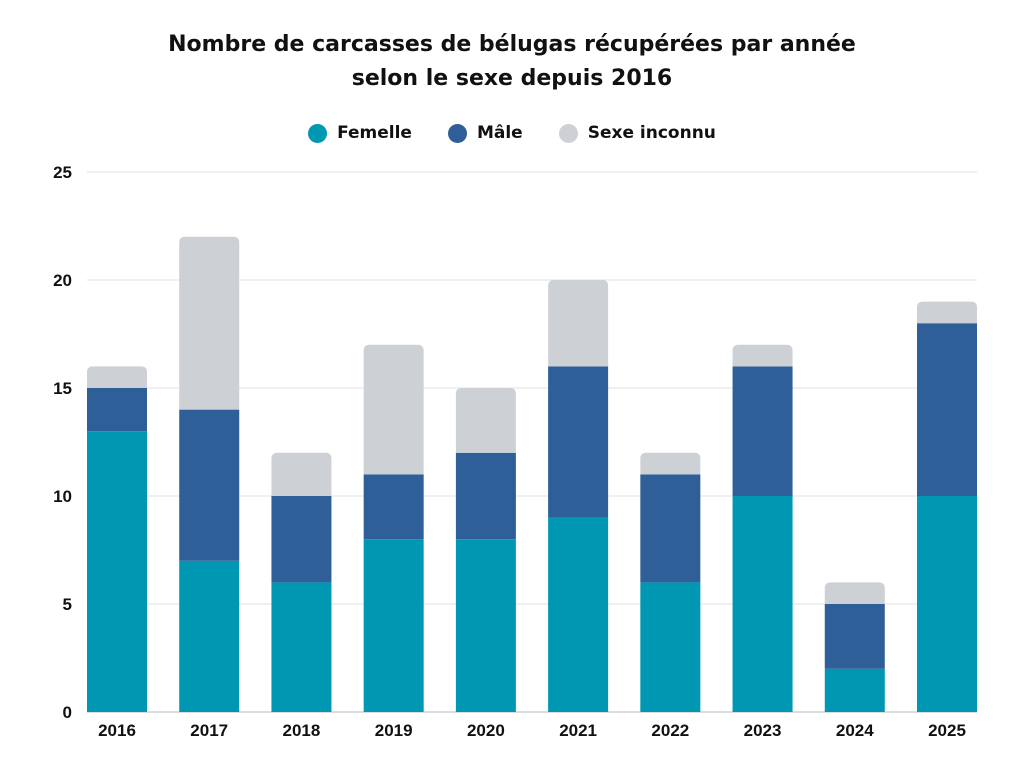 The width and height of the screenshot is (1024, 768). I want to click on y-tick-label: 15, so click(62, 388).